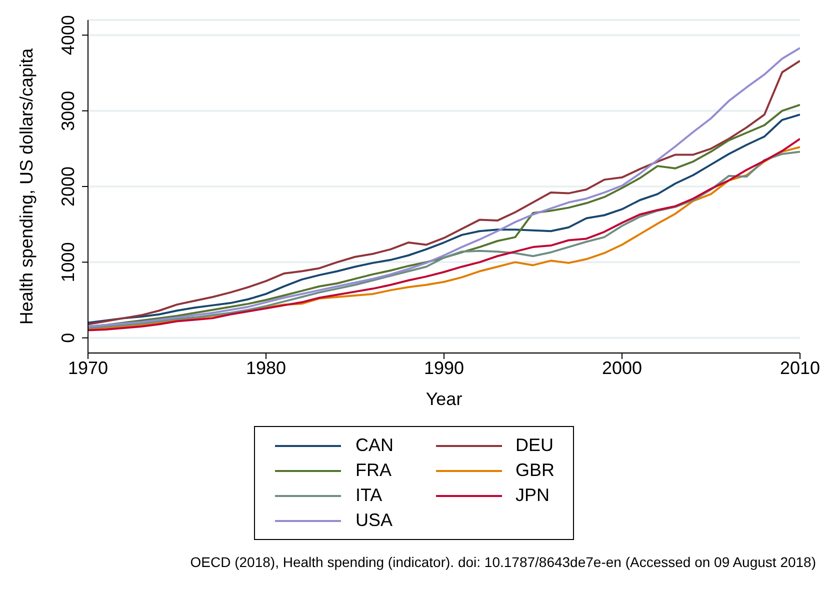 This screenshot has width=828, height=600. I want to click on x-tick-label: 1990, so click(444, 368).